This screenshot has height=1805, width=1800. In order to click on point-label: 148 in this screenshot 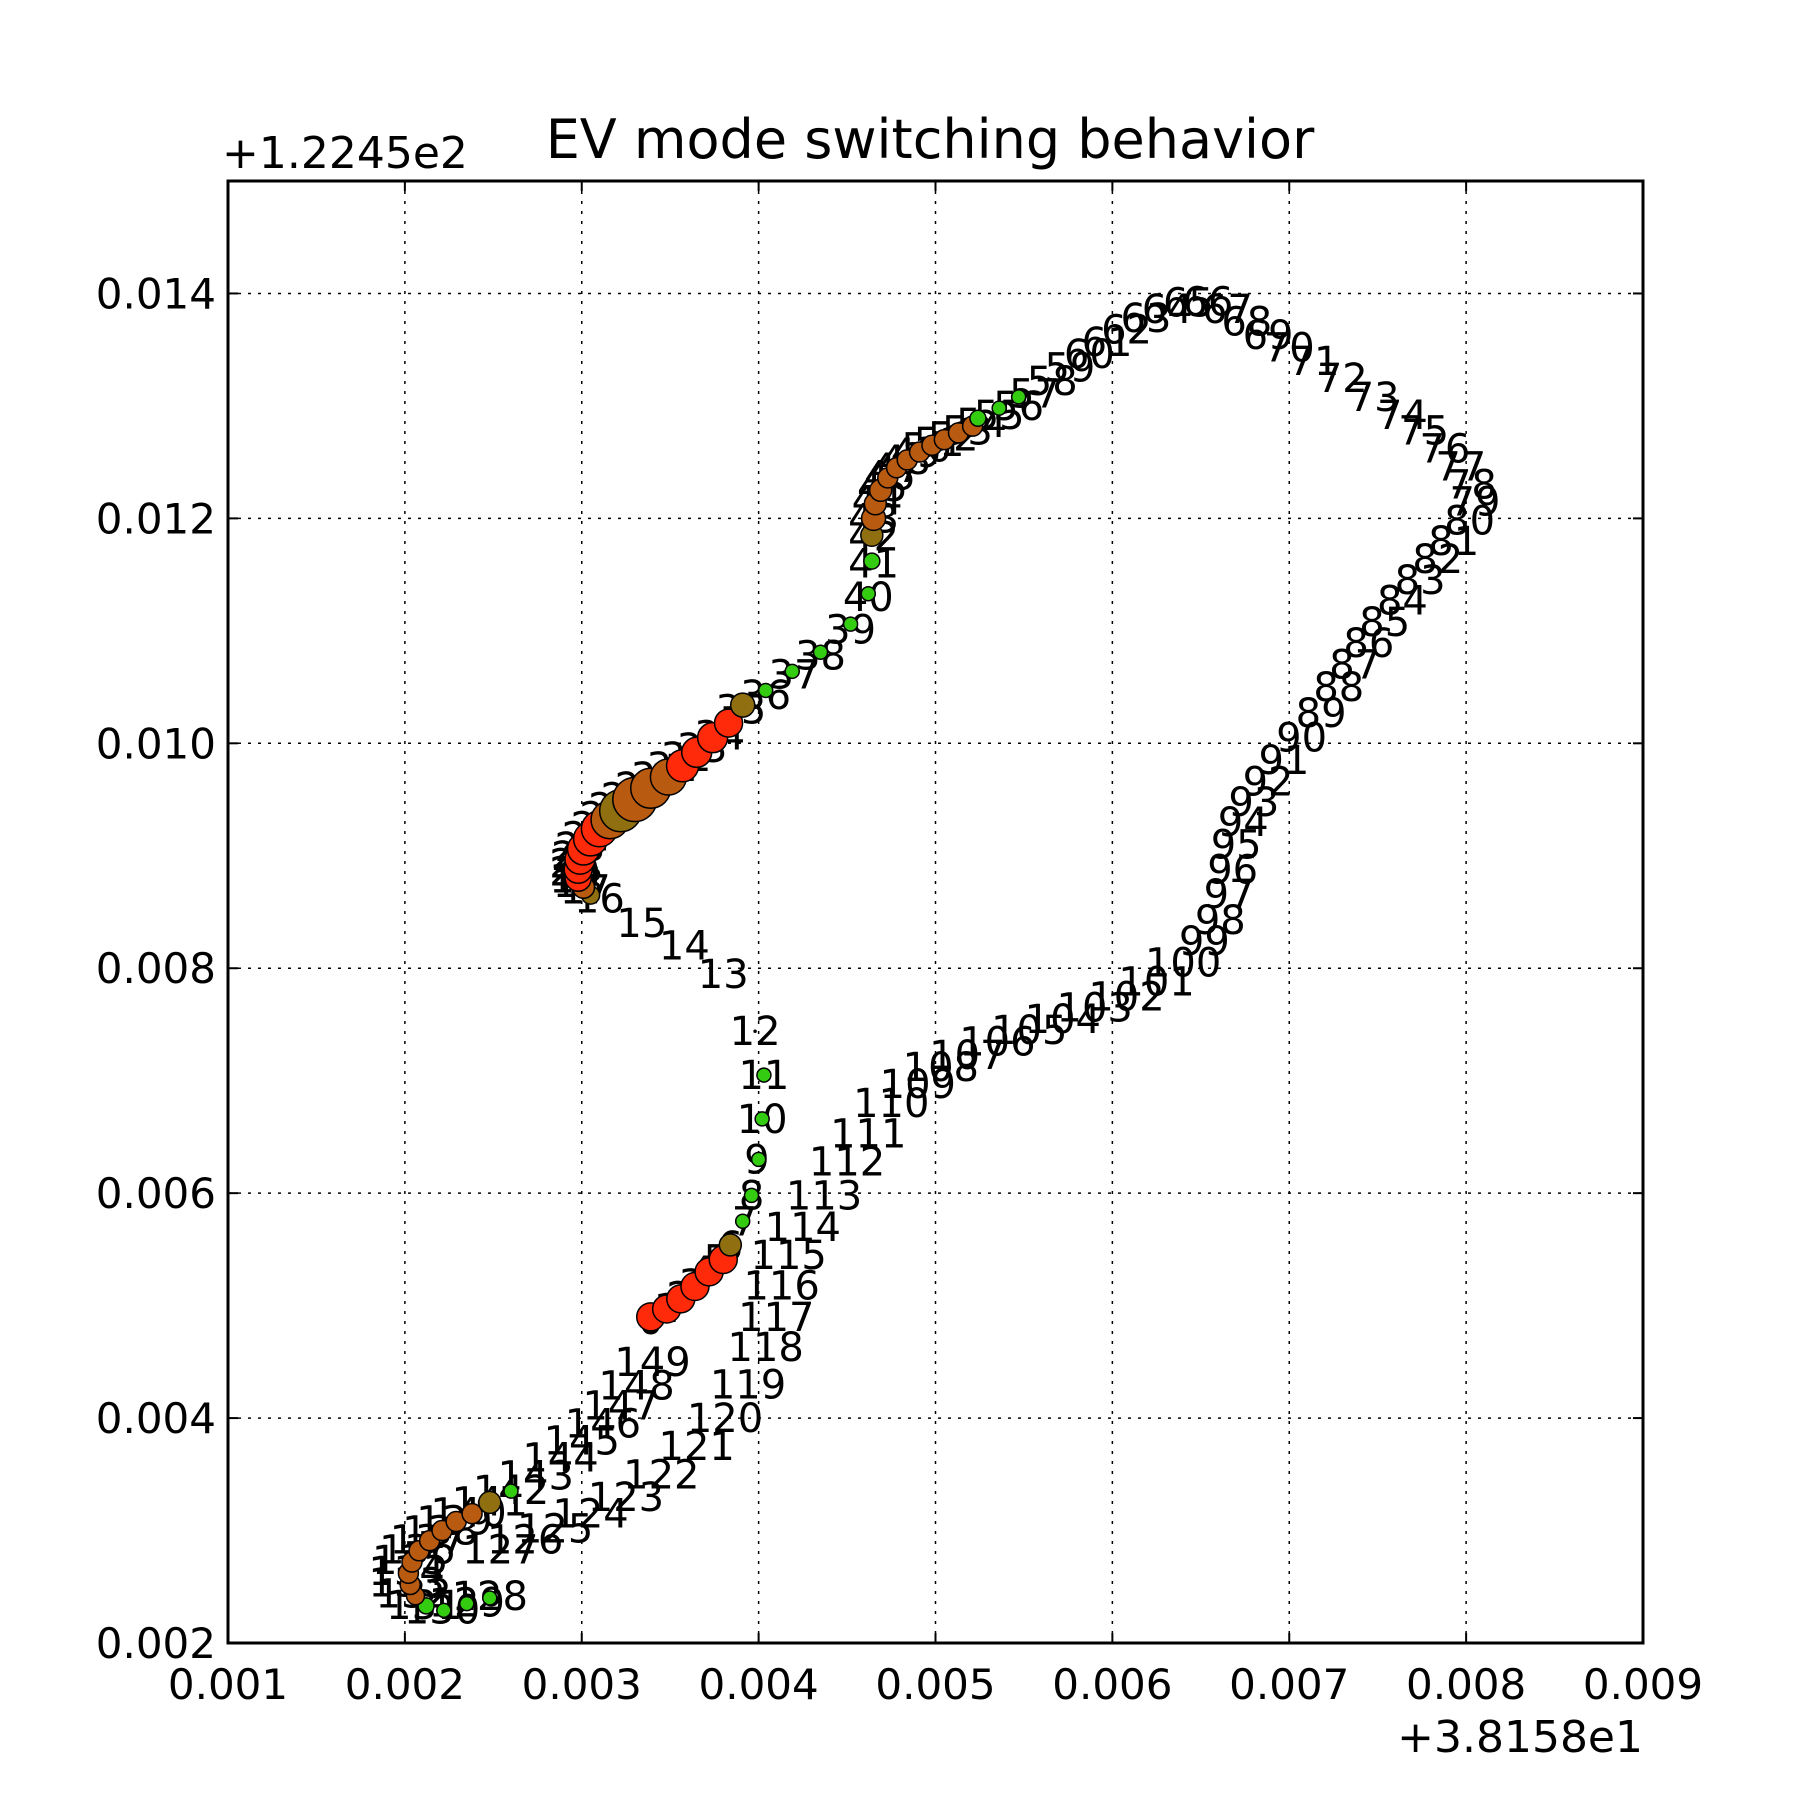, I will do `click(636, 1386)`.